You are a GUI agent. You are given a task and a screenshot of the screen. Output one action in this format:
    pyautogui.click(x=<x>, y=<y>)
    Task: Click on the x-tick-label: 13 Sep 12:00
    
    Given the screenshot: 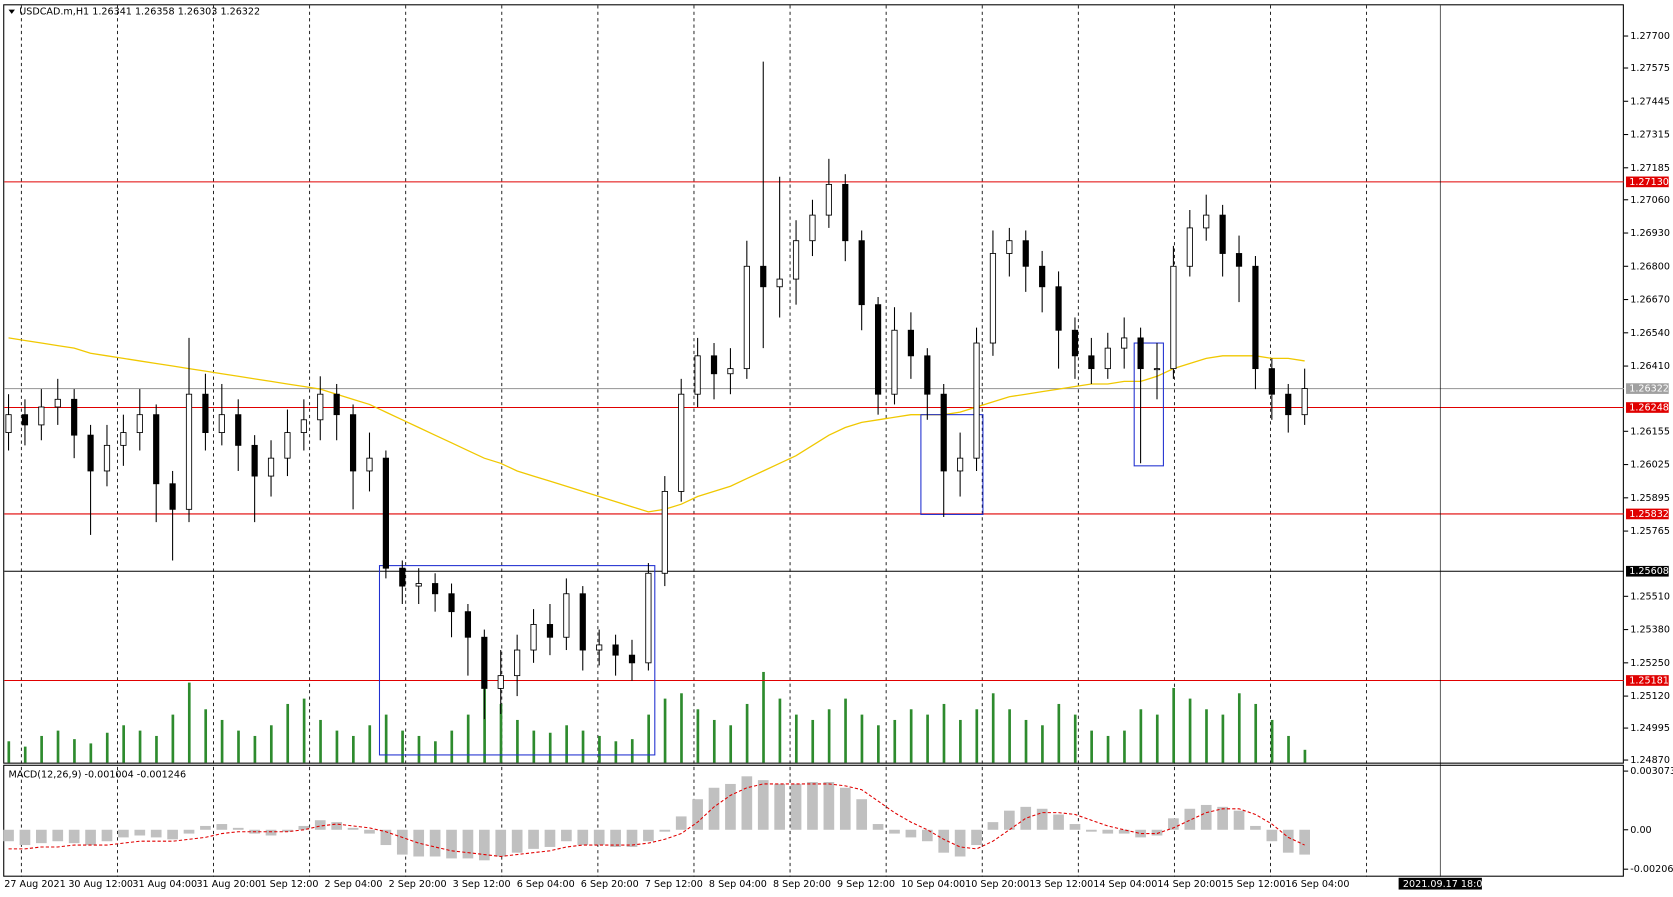 What is the action you would take?
    pyautogui.click(x=1061, y=884)
    